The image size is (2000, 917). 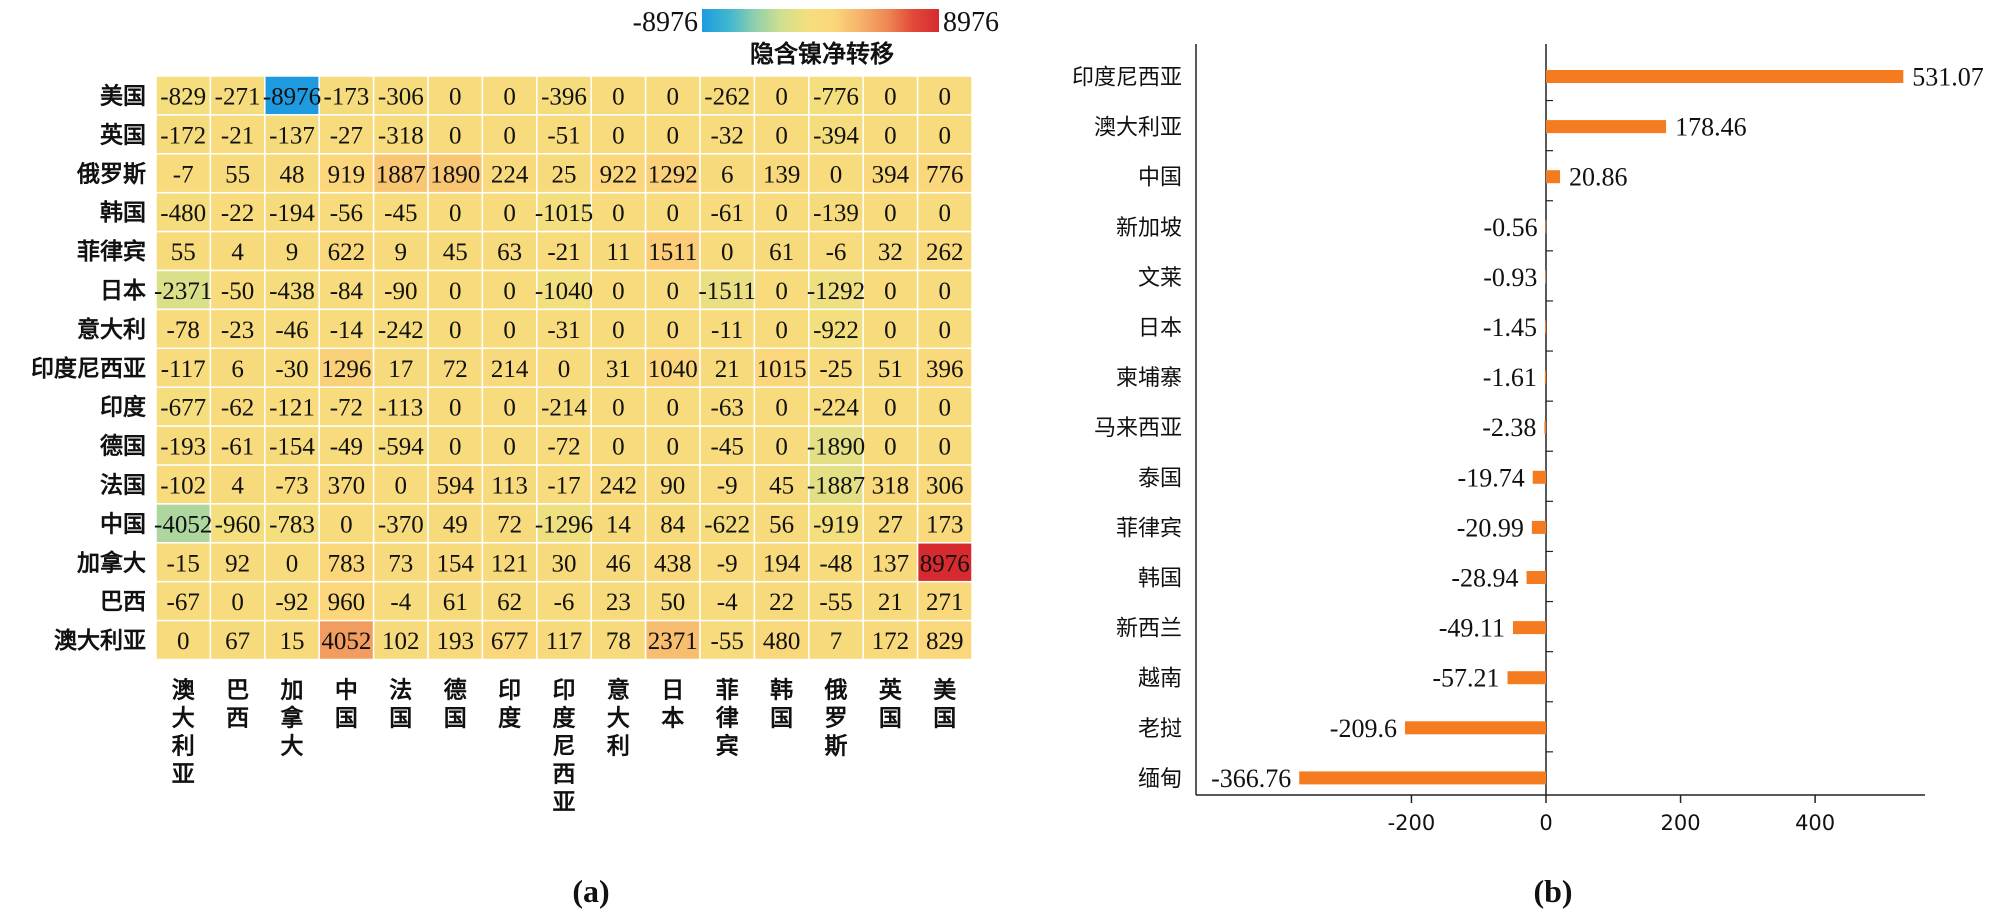 What do you see at coordinates (944, 704) in the screenshot?
I see `heatmap-column-label: 美国` at bounding box center [944, 704].